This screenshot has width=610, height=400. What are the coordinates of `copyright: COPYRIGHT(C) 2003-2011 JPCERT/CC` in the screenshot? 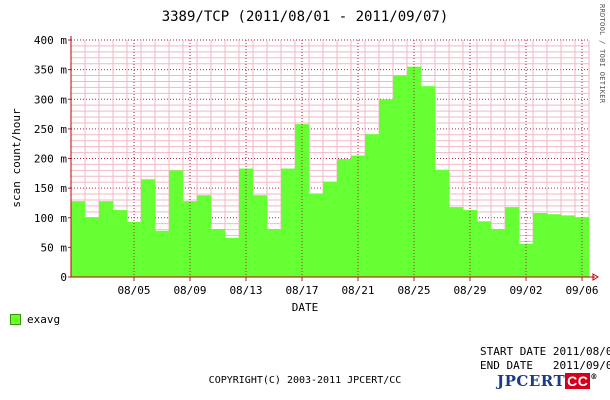 It's located at (305, 380).